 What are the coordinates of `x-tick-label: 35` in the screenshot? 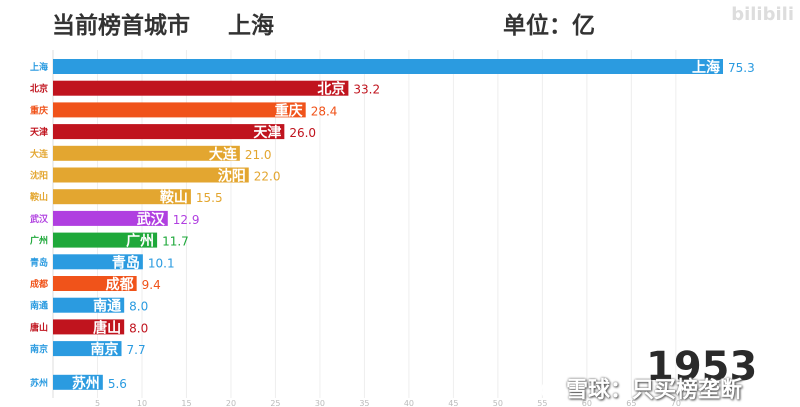 It's located at (364, 403).